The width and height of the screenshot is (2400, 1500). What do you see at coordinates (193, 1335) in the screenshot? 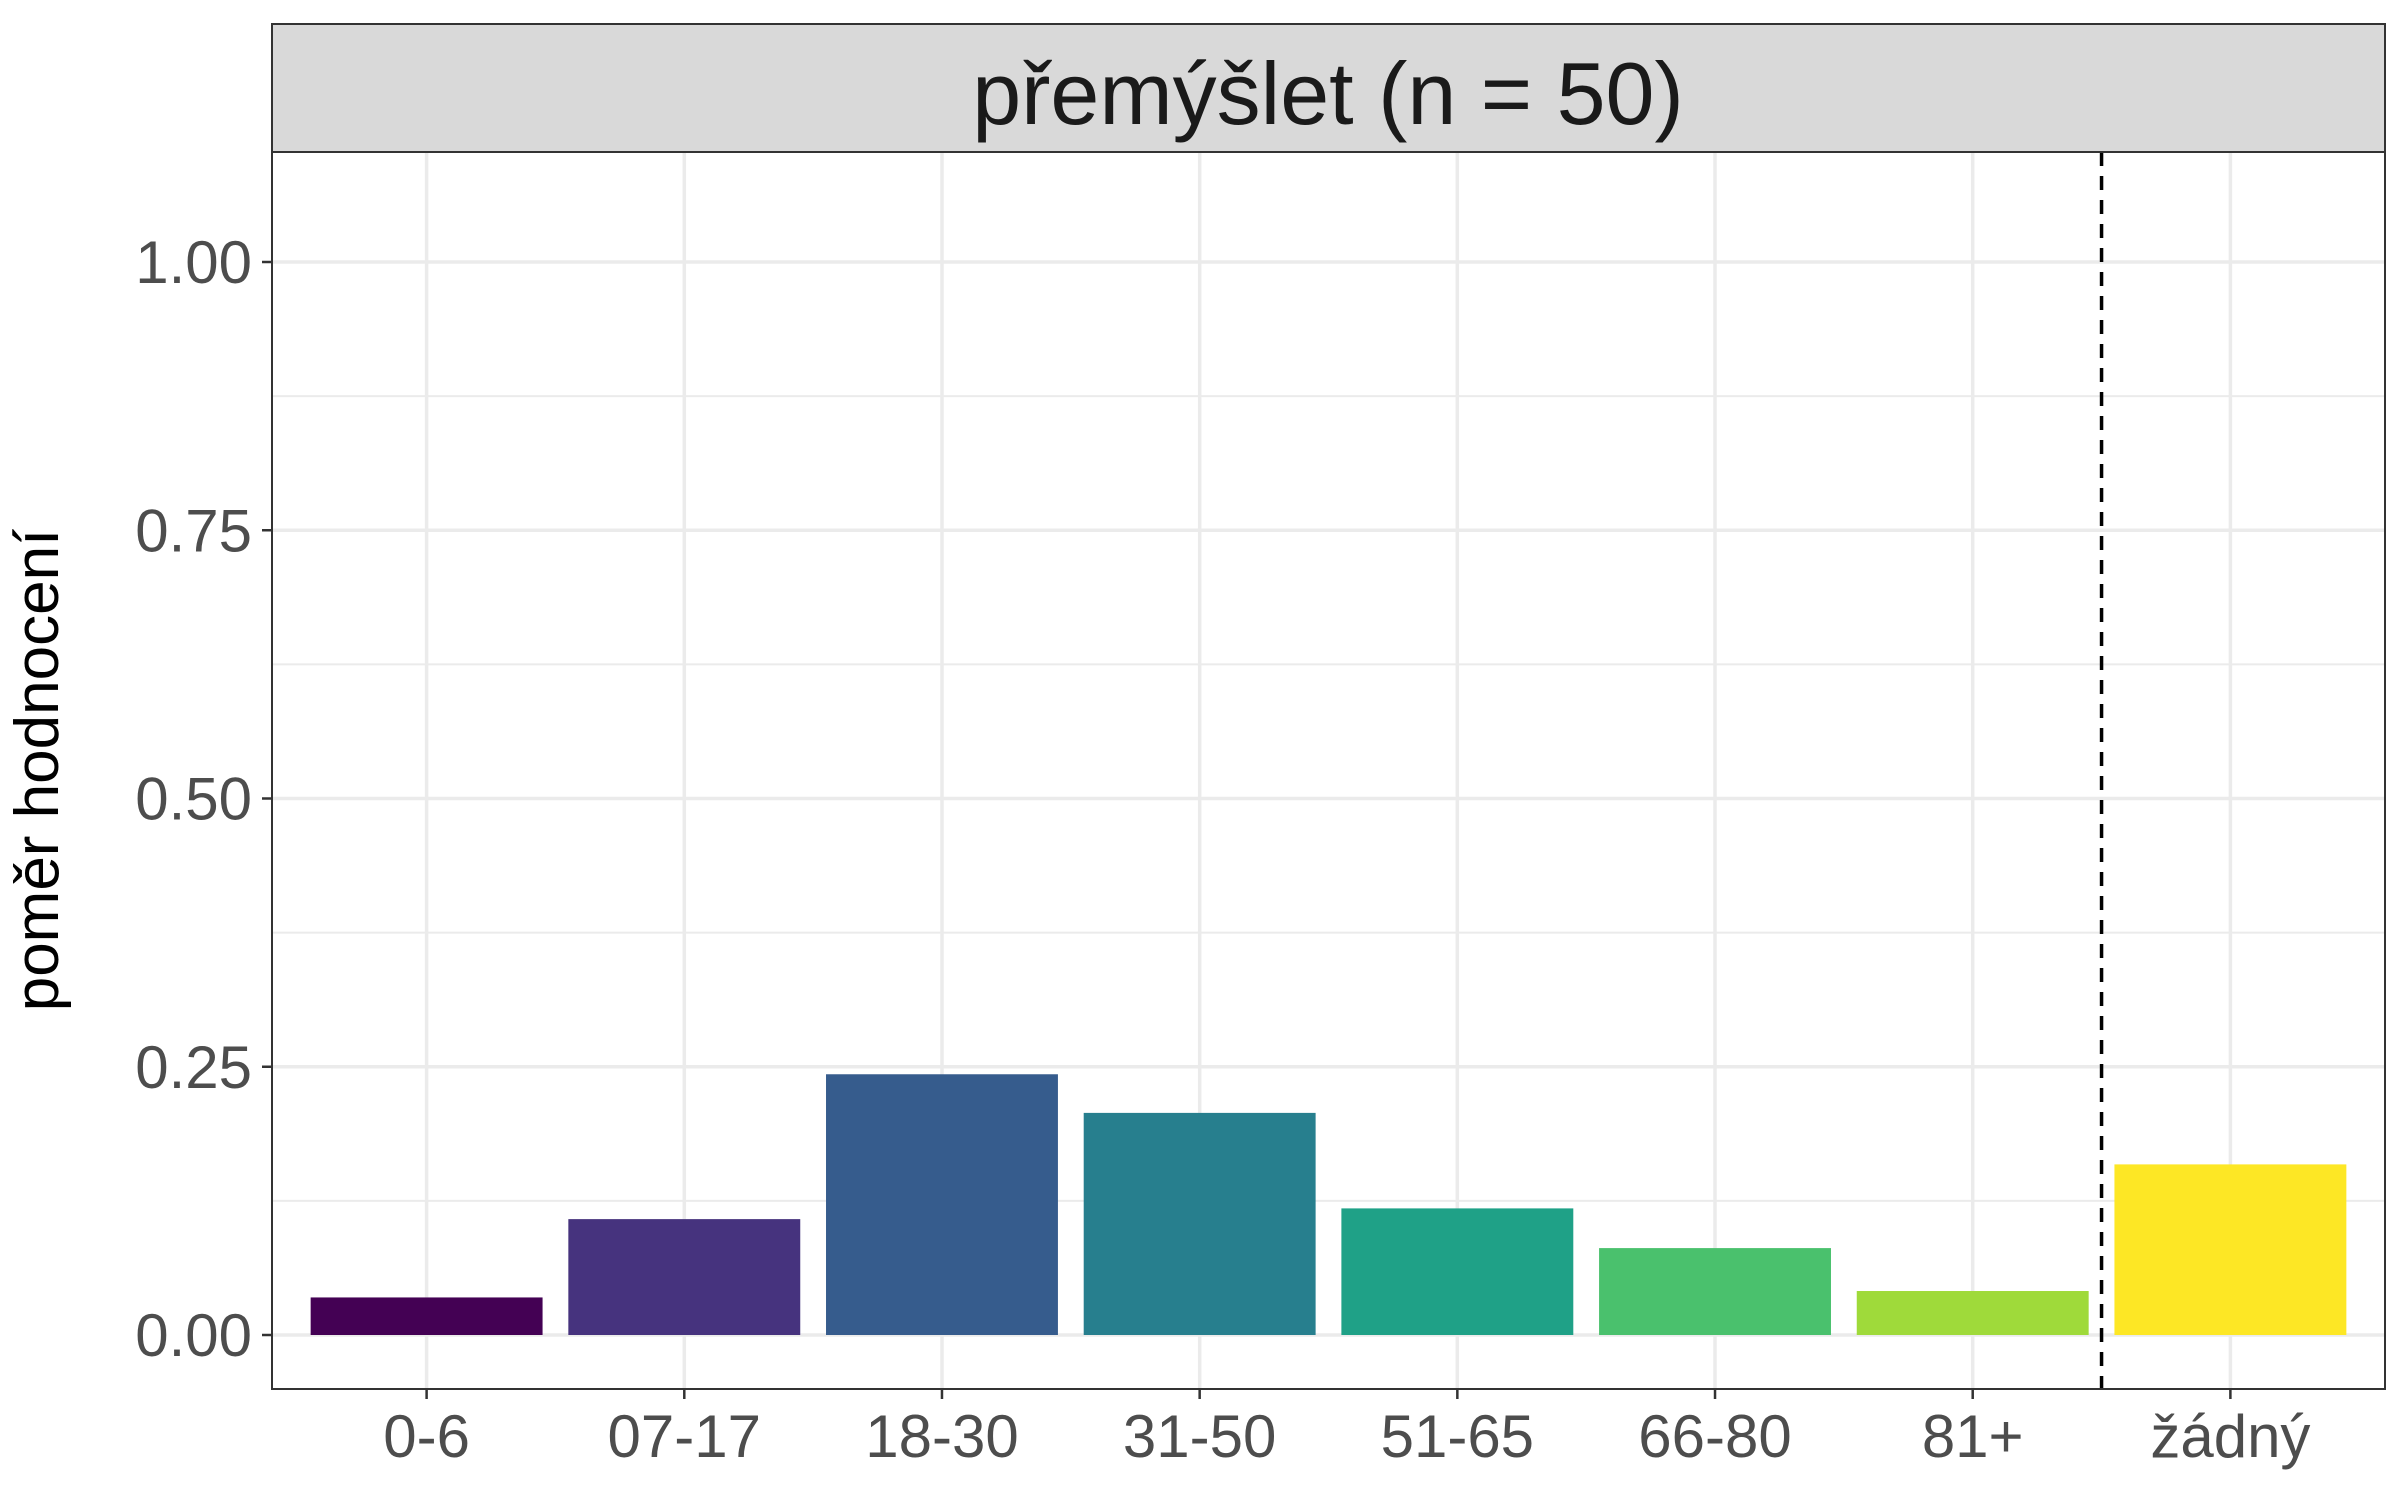
I see `y-tick-label: 0.00` at bounding box center [193, 1335].